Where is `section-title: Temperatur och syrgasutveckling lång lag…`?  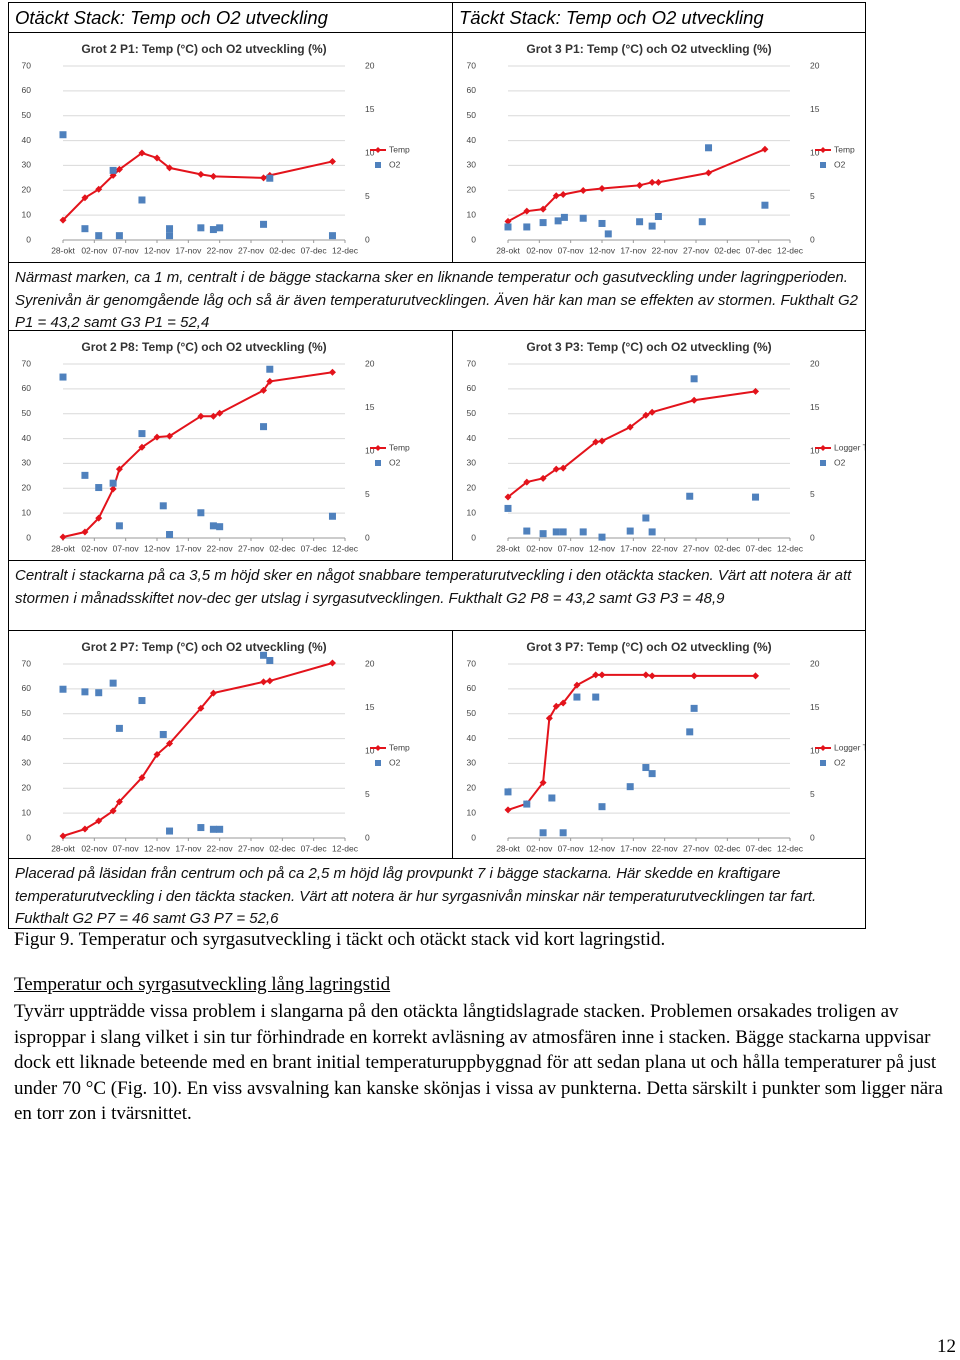 section-title: Temperatur och syrgasutveckling lång lag… is located at coordinates (202, 984).